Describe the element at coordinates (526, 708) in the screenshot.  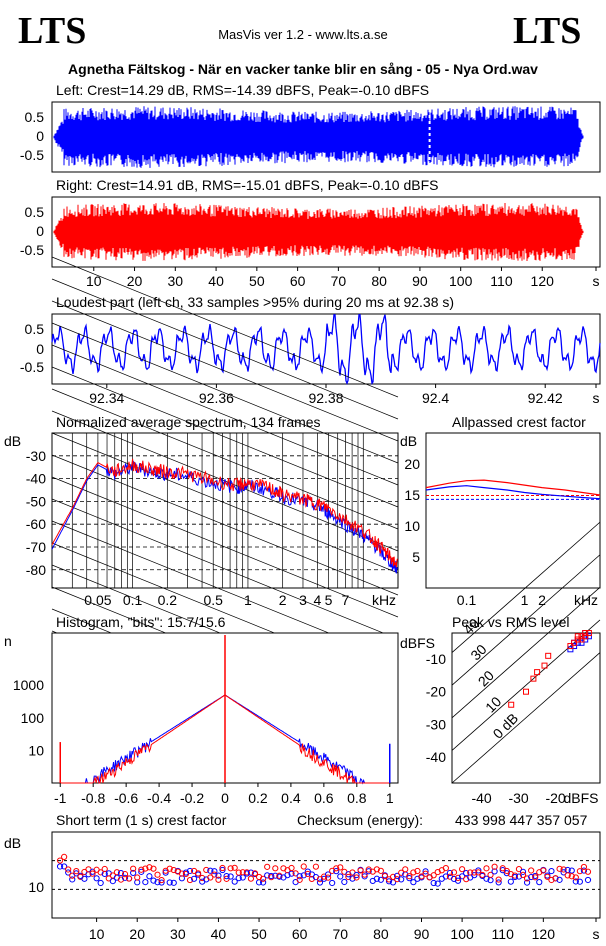
I see `peak-rms-frame` at that location.